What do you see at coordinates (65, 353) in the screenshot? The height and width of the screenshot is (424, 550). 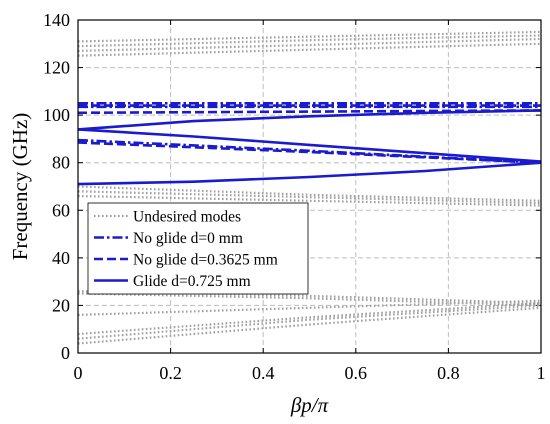 I see `y-tick-label: 0` at bounding box center [65, 353].